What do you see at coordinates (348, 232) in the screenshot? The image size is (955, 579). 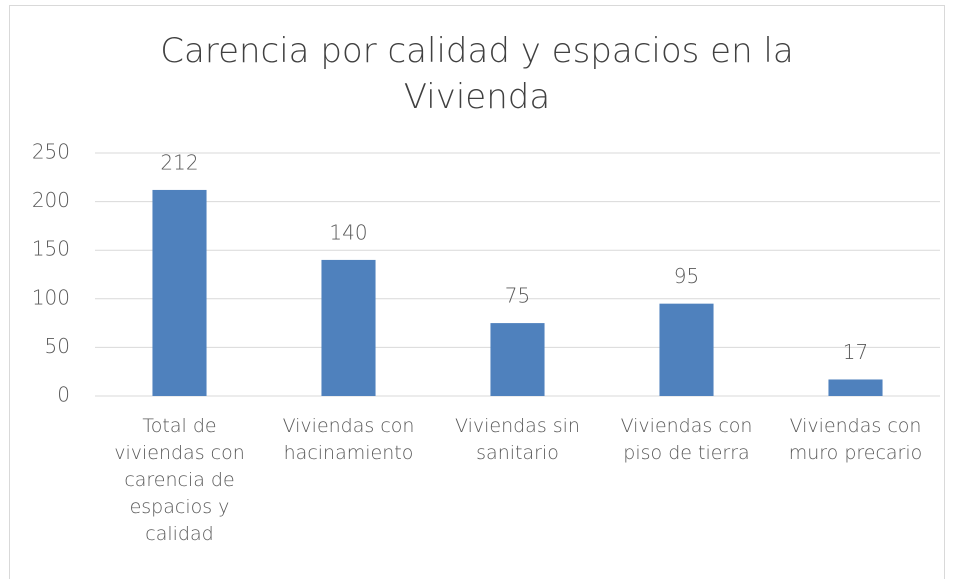 I see `data-label: 140` at bounding box center [348, 232].